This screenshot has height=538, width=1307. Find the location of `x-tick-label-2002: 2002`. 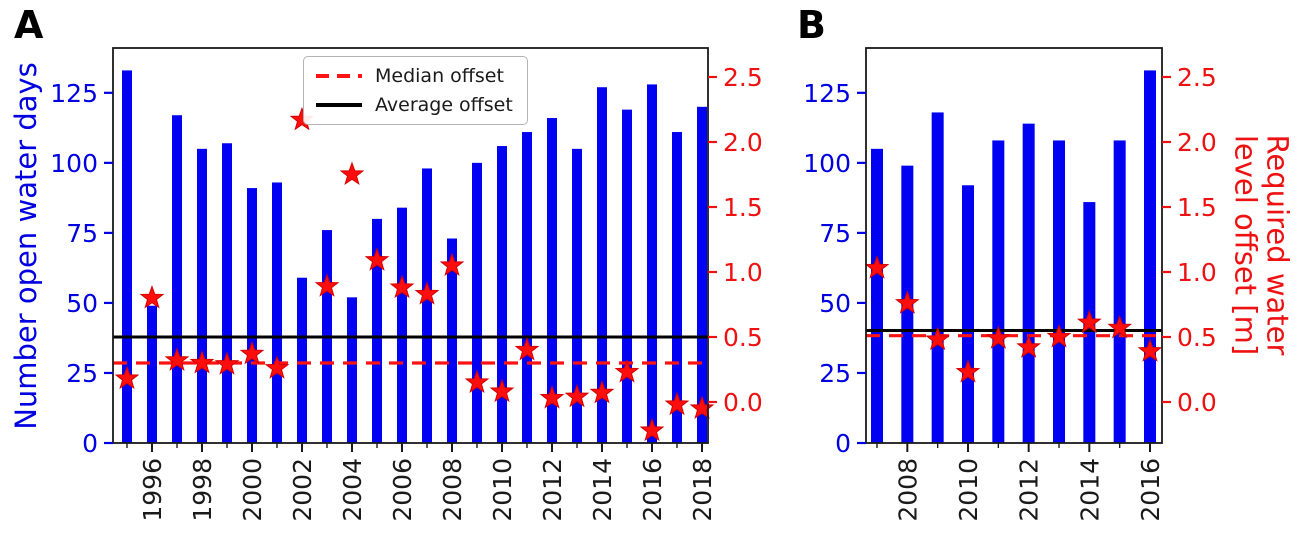

x-tick-label-2002: 2002 is located at coordinates (302, 490).